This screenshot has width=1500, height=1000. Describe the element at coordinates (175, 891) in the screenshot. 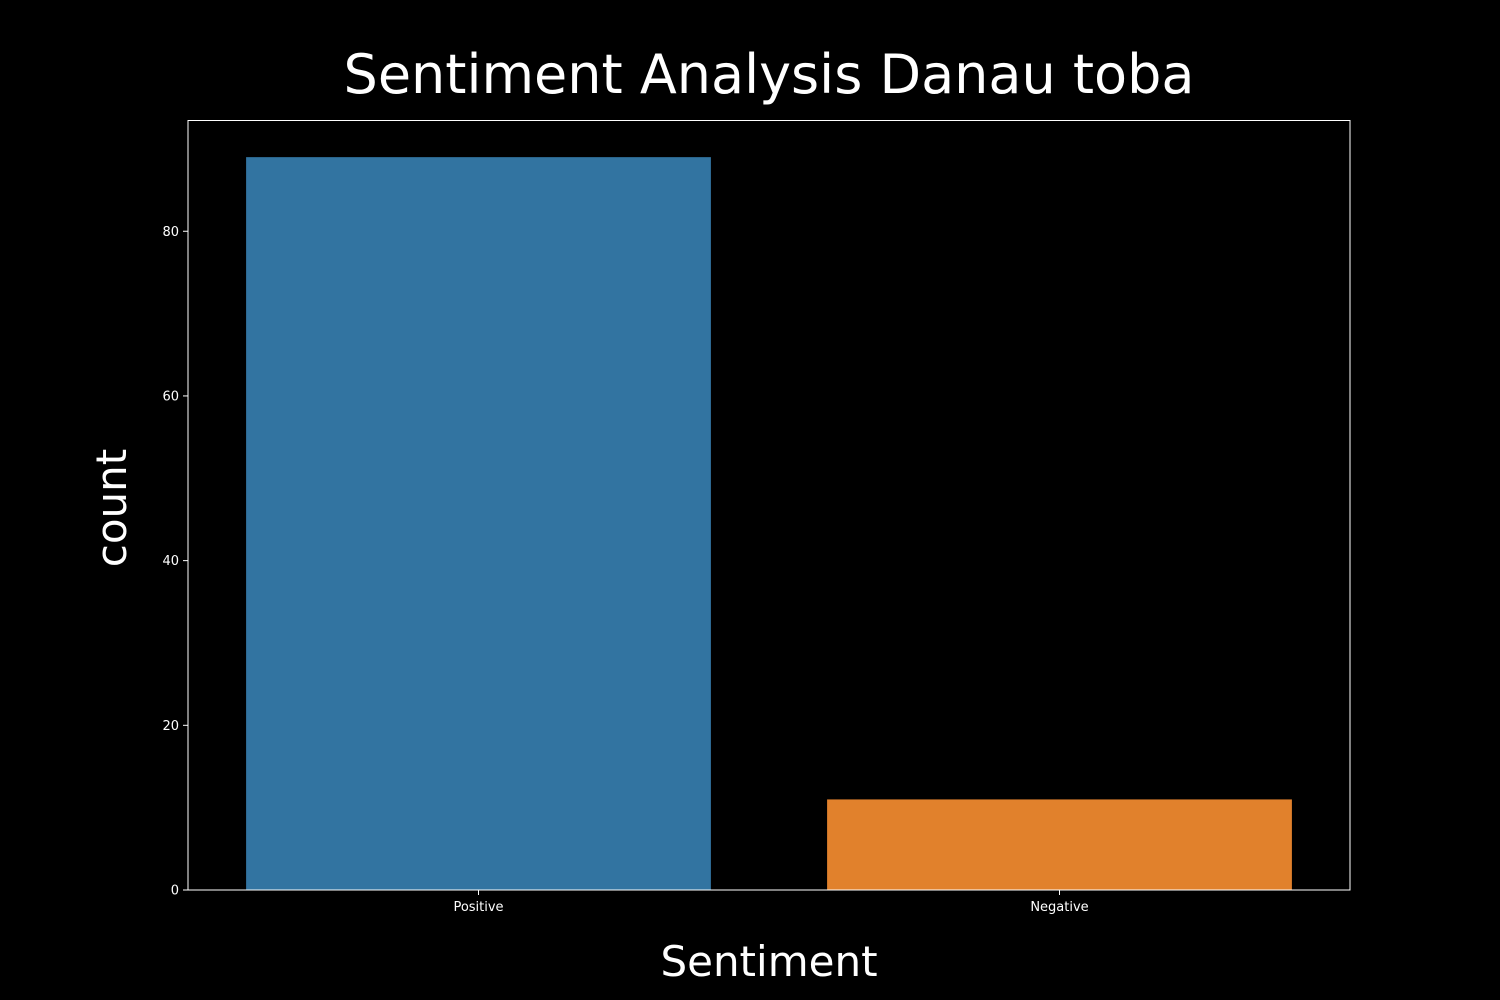

I see `y-tick-label: 0` at that location.